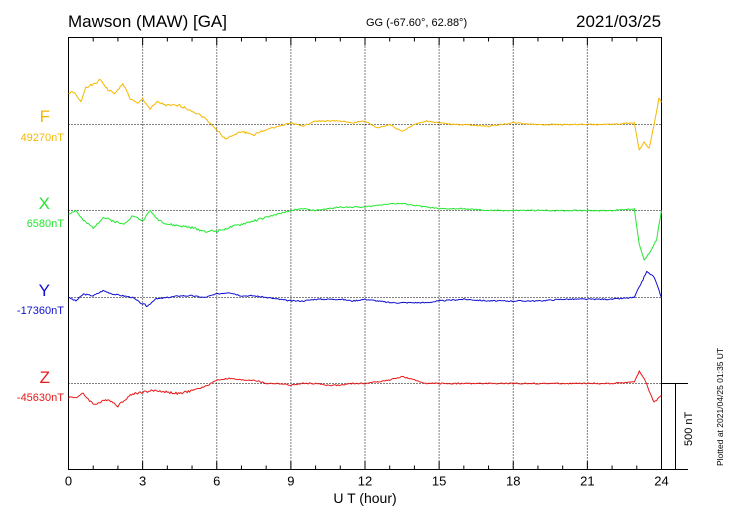 Image resolution: width=730 pixels, height=520 pixels. What do you see at coordinates (365, 288) in the screenshot?
I see `series-line-y` at bounding box center [365, 288].